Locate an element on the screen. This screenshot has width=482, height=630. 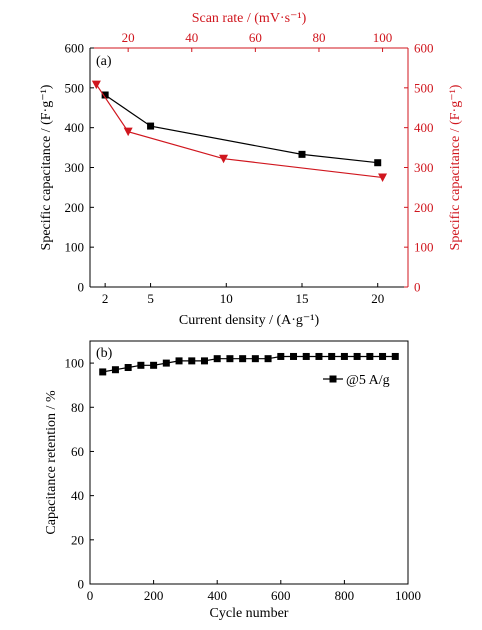
y2-tick-label: 200 is located at coordinates (424, 207).